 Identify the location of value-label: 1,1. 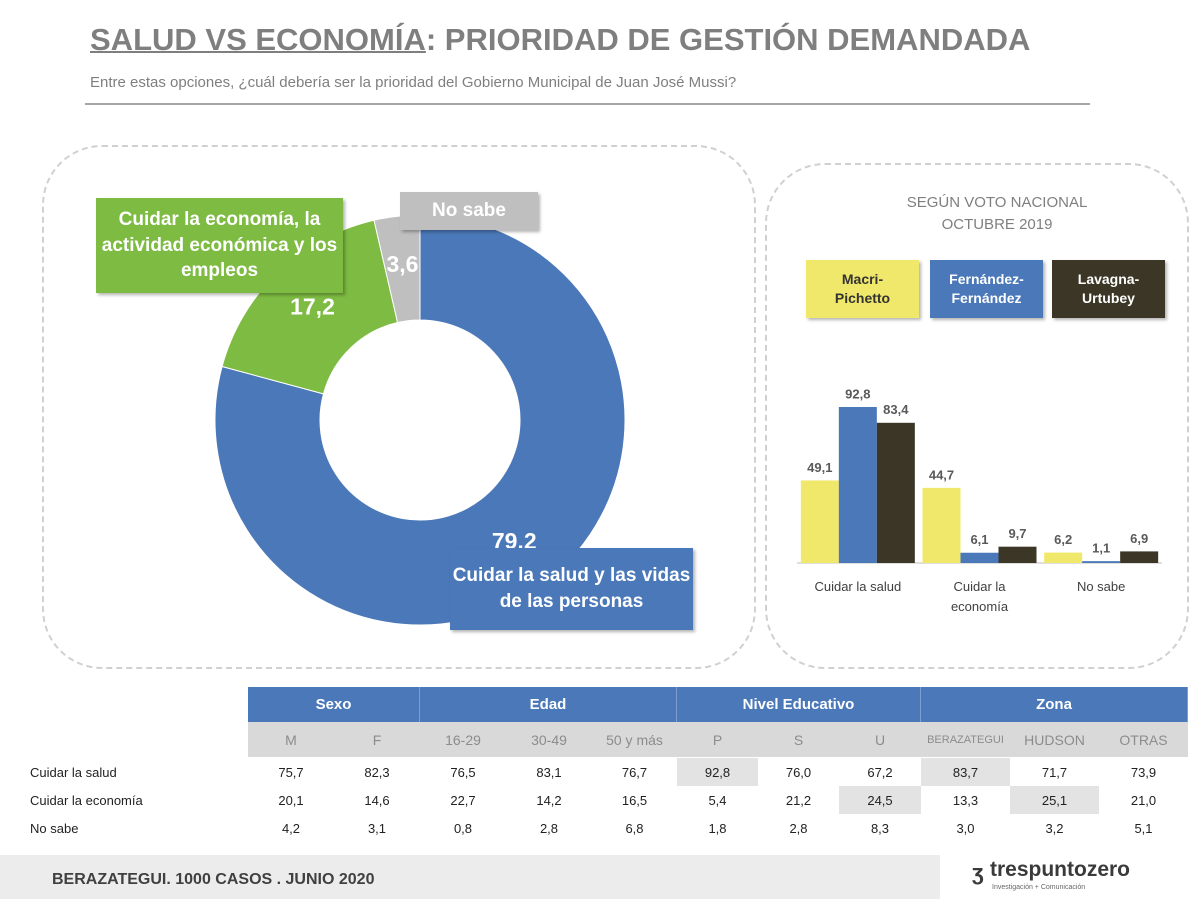
(1101, 548).